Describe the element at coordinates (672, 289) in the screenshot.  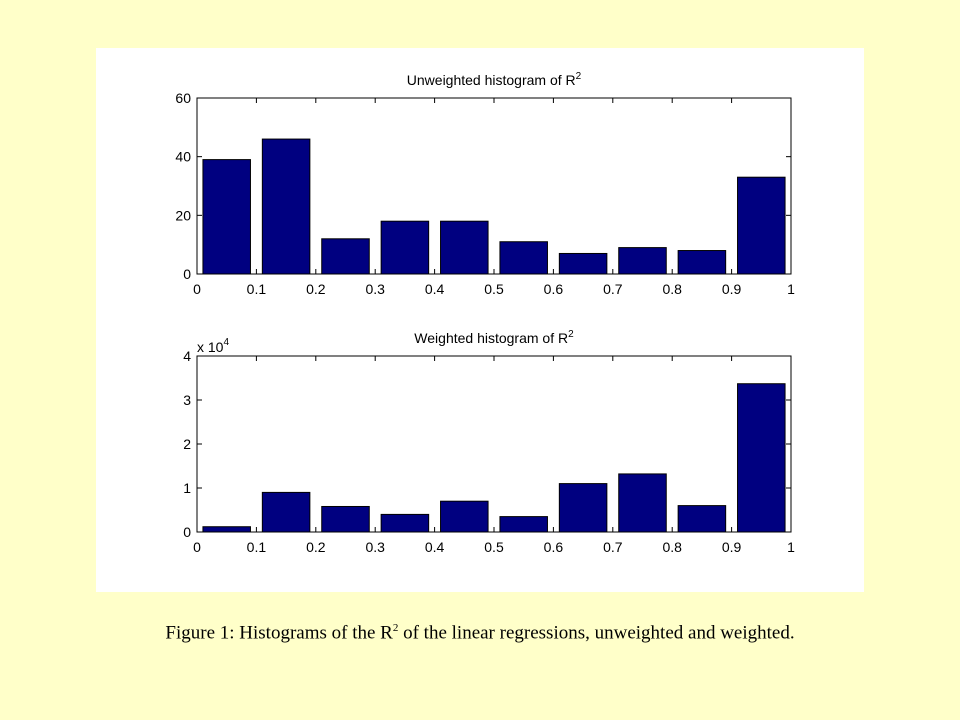
I see `unweighted-x-tick-label: 0.8` at that location.